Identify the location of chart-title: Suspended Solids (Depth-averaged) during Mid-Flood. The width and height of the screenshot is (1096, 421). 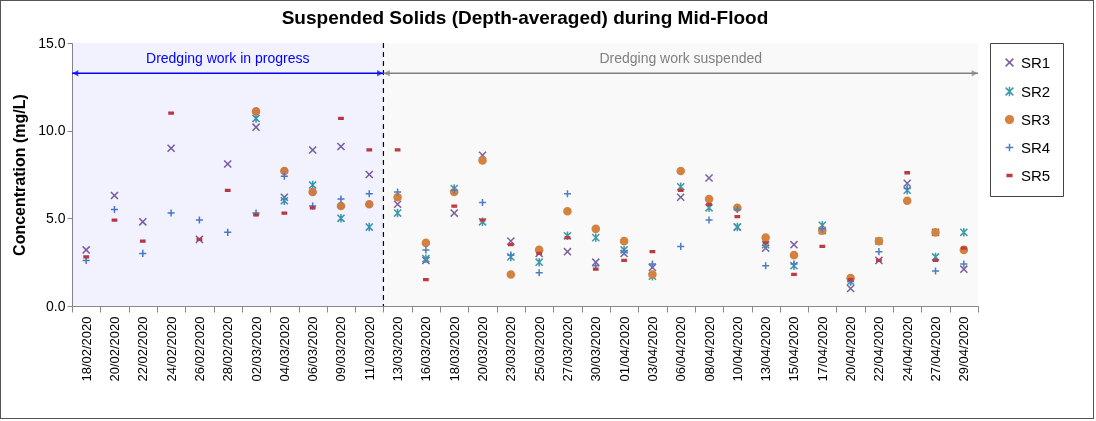
(525, 17).